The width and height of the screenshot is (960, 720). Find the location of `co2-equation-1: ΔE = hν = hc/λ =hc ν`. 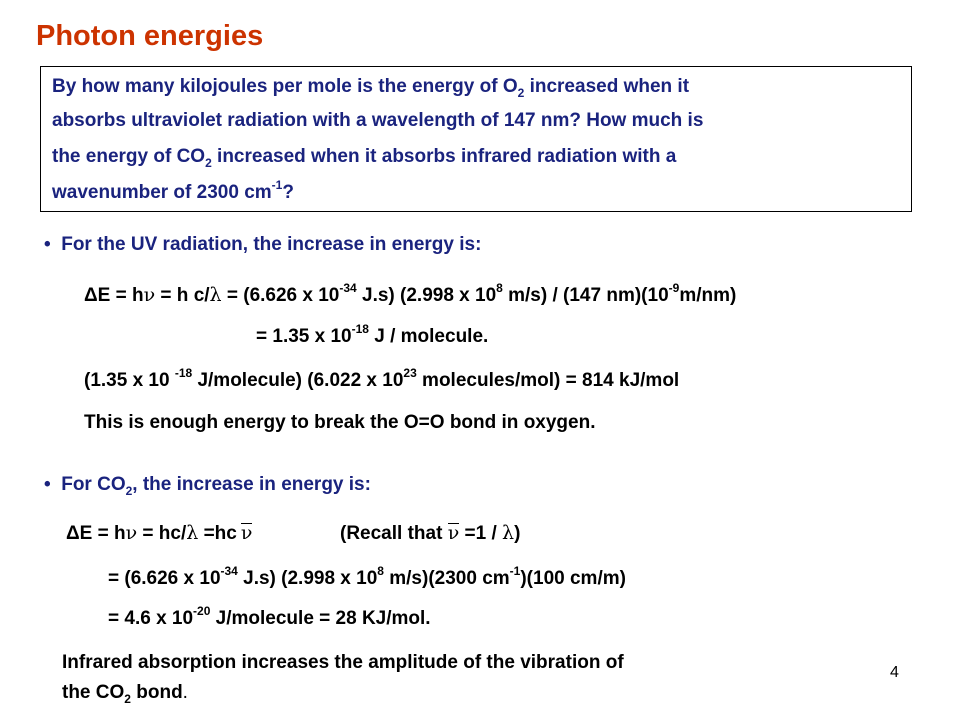

co2-equation-1: ΔE = hν = hc/λ =hc ν is located at coordinates (159, 533).